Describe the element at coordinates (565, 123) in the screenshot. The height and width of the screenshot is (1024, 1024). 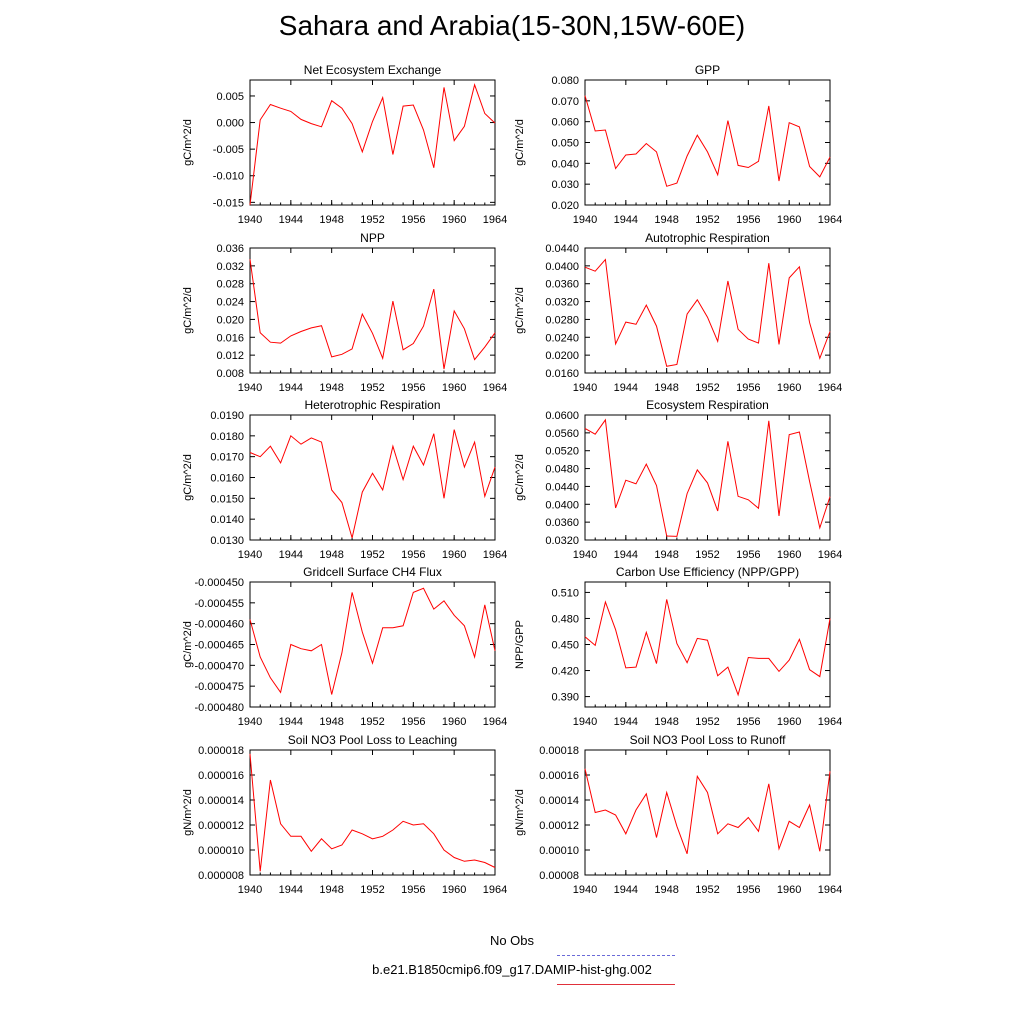
I see `y-tick-label: 0.060` at that location.